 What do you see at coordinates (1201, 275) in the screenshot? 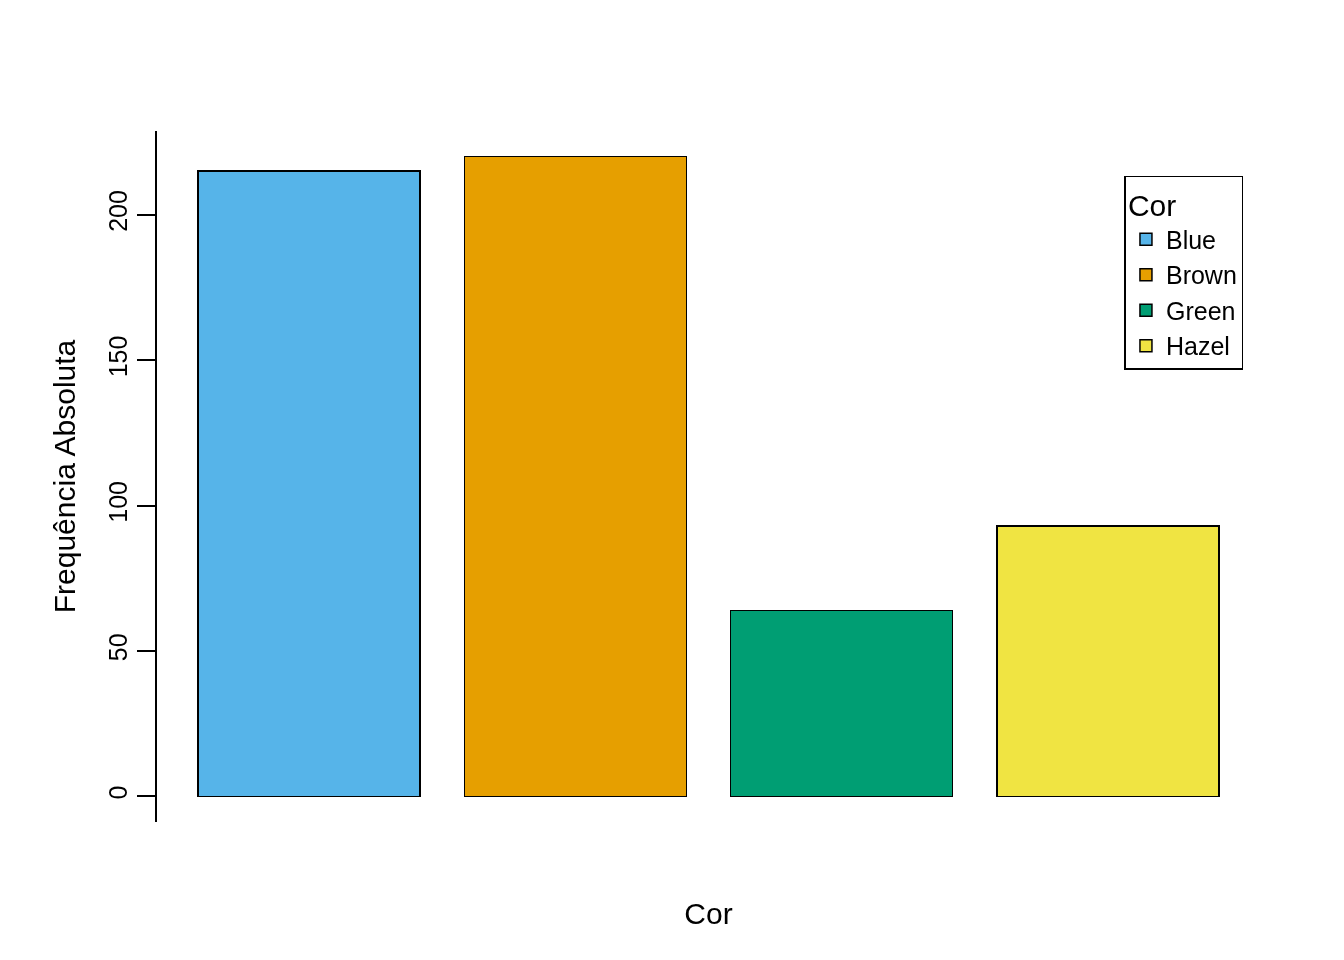
I see `legend-label: Brown` at bounding box center [1201, 275].